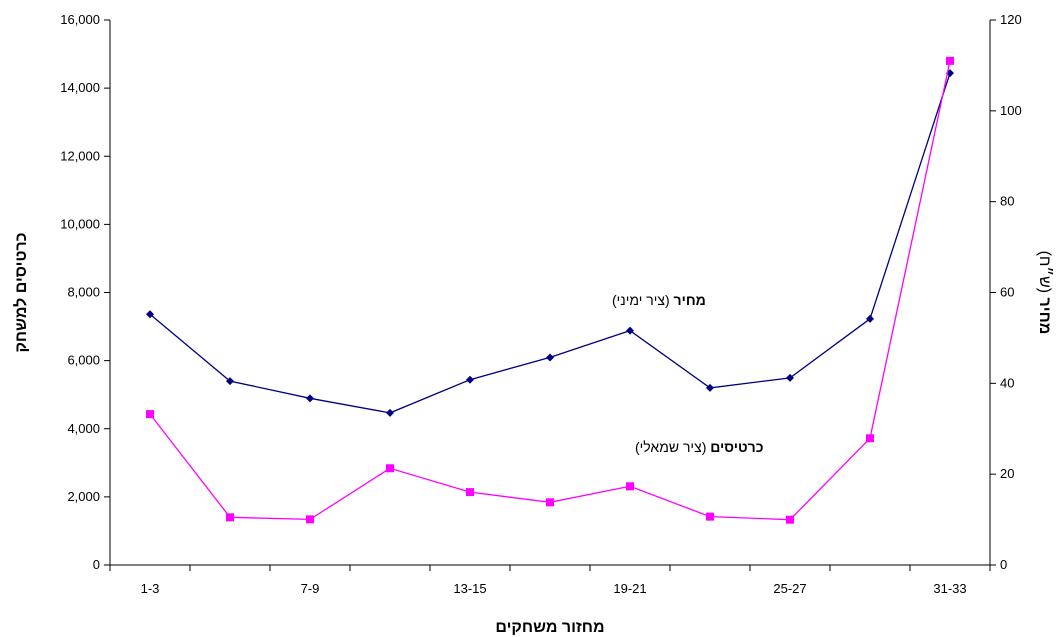 This screenshot has height=637, width=1060. What do you see at coordinates (1044, 316) in the screenshot?
I see `right-y-axis-title-bold: מחיר` at bounding box center [1044, 316].